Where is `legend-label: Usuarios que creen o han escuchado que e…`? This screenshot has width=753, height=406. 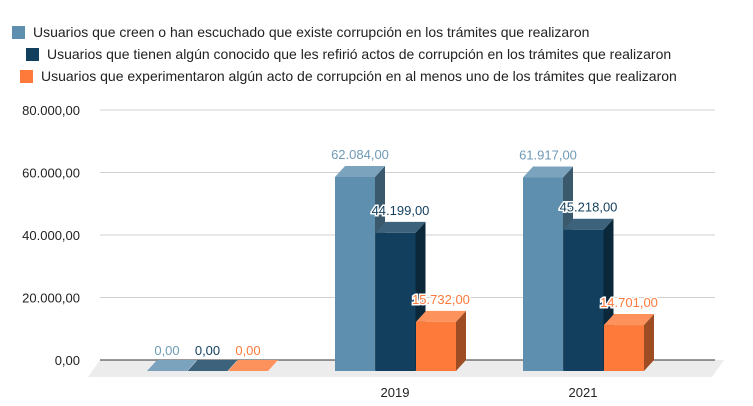
legend-label: Usuarios que creen o han escuchado que e… is located at coordinates (311, 32).